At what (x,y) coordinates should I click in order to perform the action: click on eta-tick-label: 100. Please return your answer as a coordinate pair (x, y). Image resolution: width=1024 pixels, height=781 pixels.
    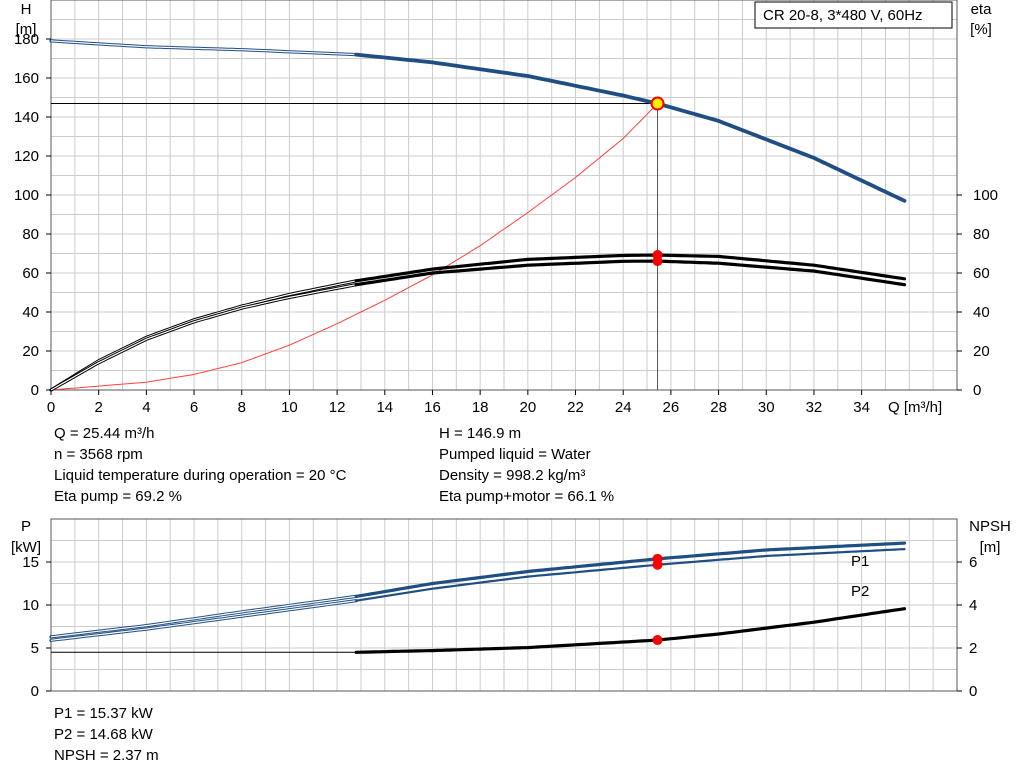
    Looking at the image, I should click on (985, 195).